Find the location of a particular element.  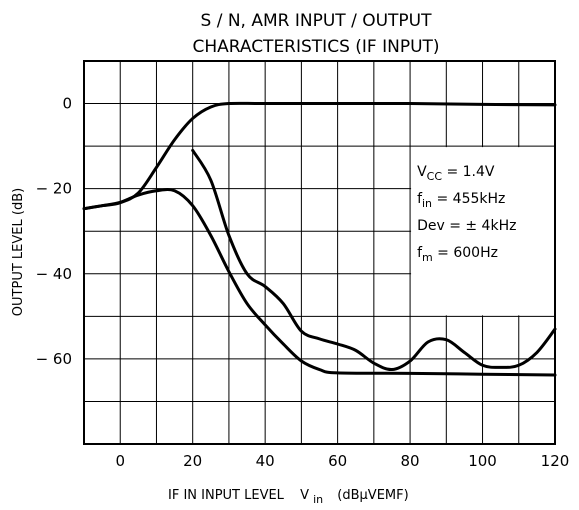

y-axis-label: OUTPUT LEVEL (dB) is located at coordinates (18, 252).